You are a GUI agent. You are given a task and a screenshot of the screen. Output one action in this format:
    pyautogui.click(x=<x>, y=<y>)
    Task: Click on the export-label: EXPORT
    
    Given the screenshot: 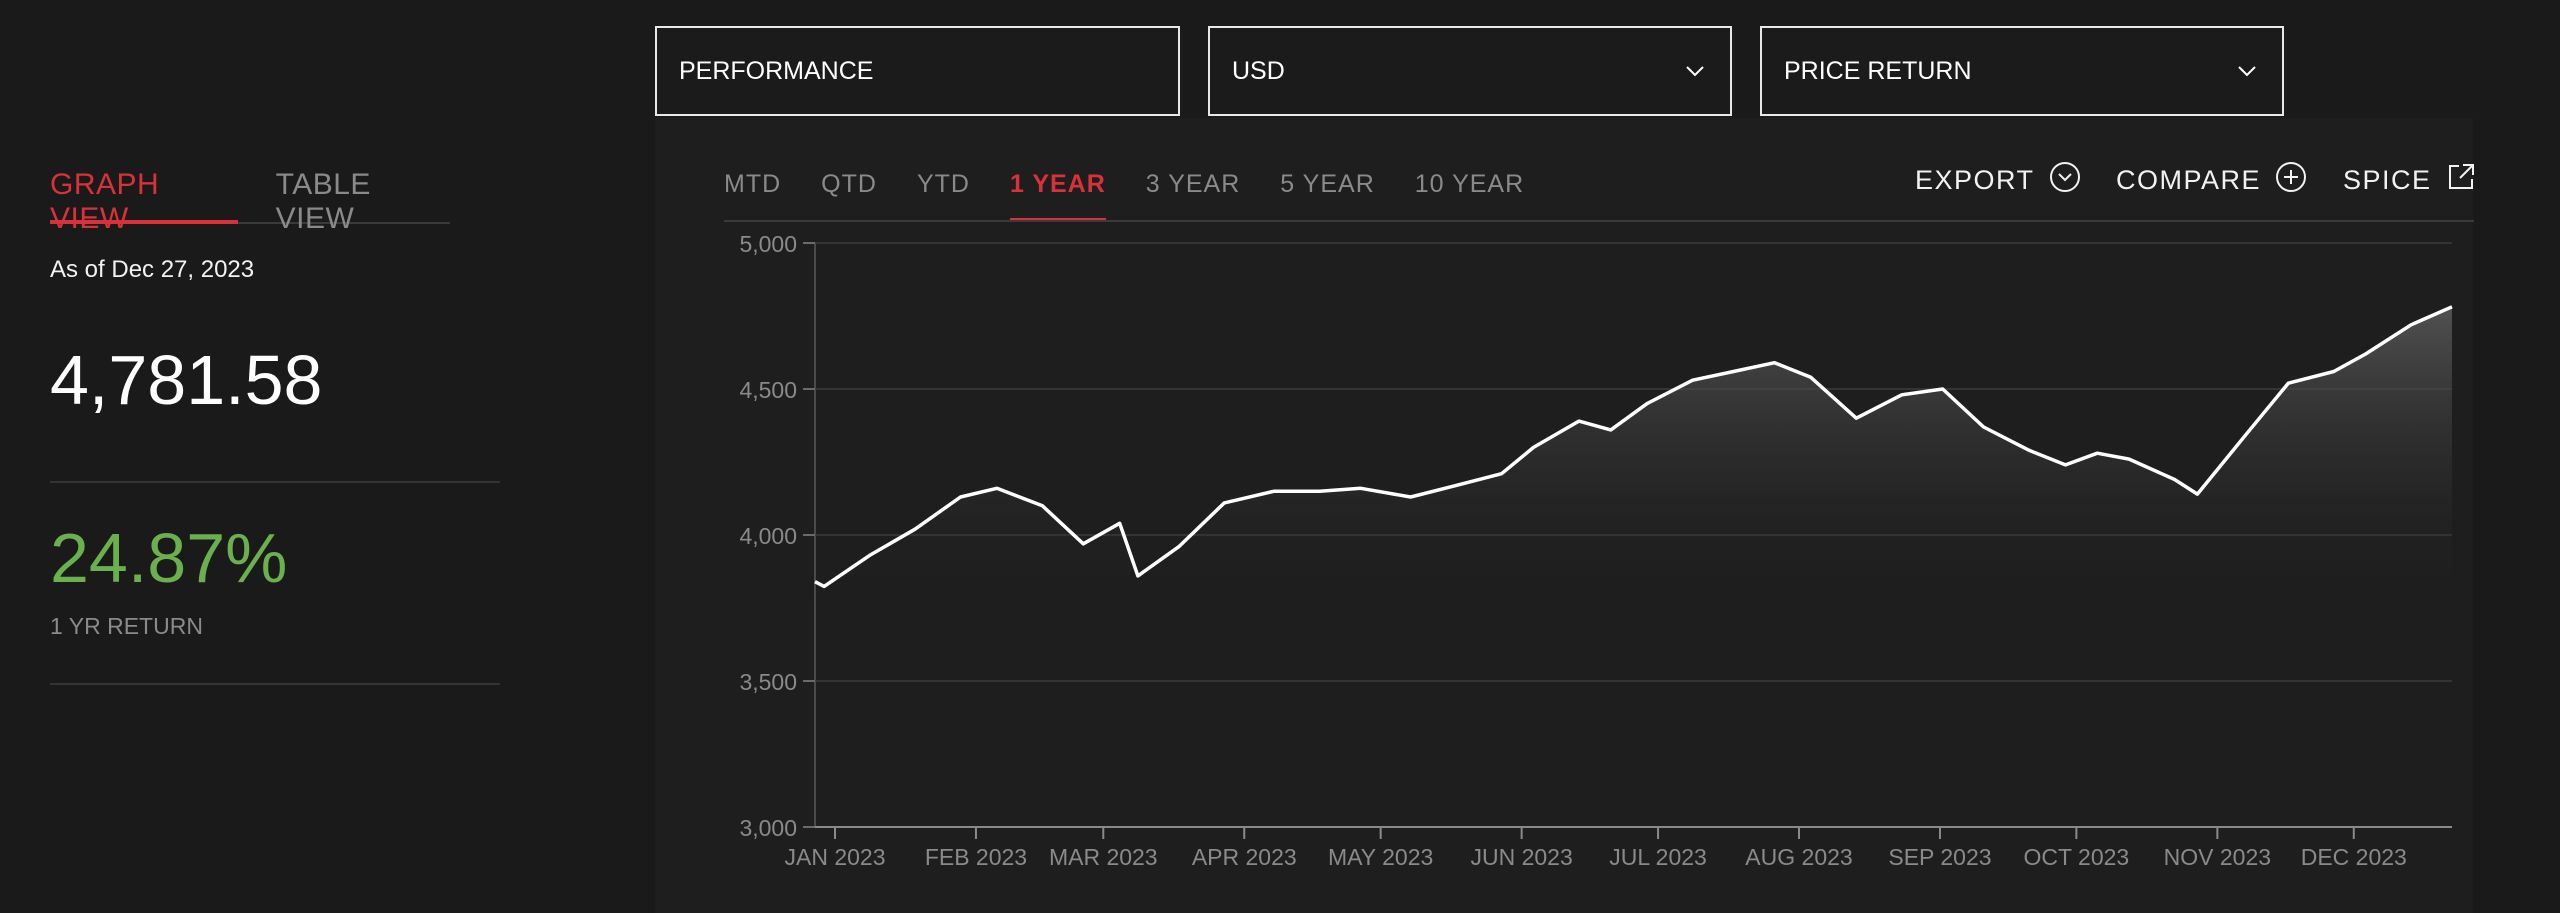 What is the action you would take?
    pyautogui.click(x=1975, y=179)
    